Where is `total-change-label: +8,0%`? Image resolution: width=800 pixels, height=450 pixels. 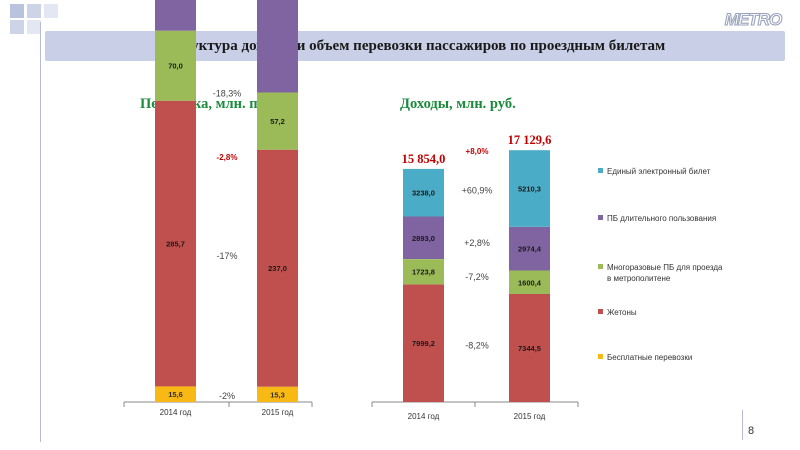 total-change-label: +8,0% is located at coordinates (477, 151).